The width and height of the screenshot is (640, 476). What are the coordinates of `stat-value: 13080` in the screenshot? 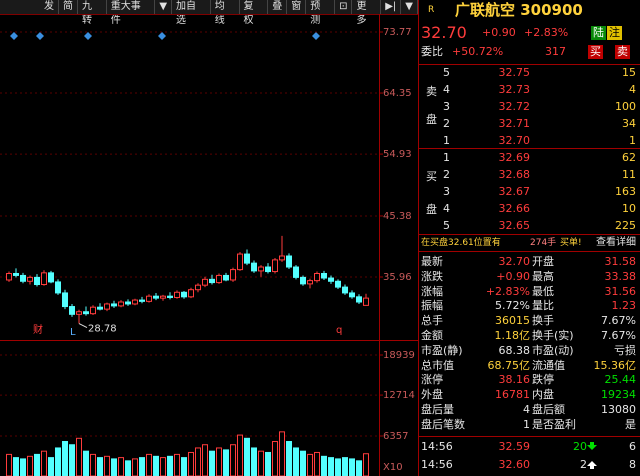 It's located at (618, 409).